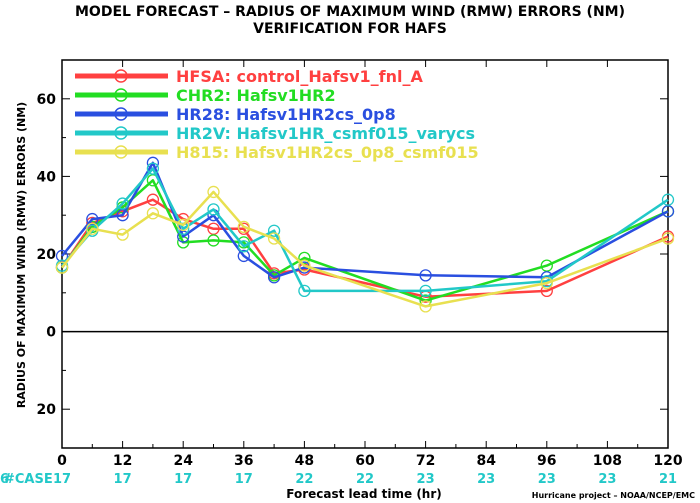  I want to click on legend-marker-chr2, so click(121, 95).